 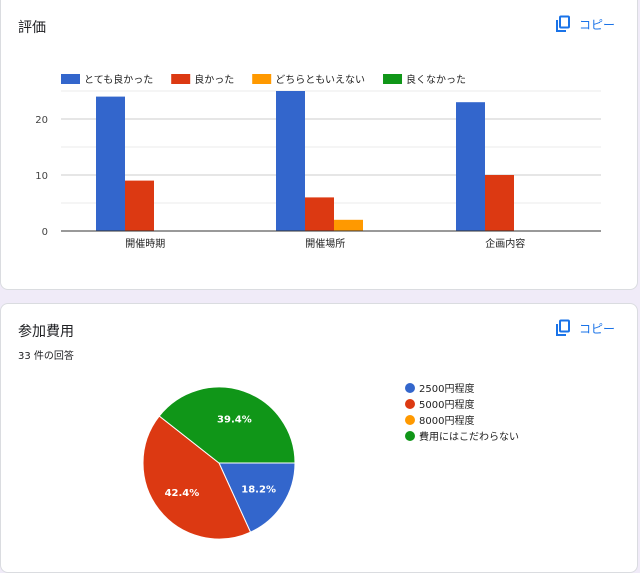 What do you see at coordinates (32, 28) in the screenshot?
I see `card-title: 評価` at bounding box center [32, 28].